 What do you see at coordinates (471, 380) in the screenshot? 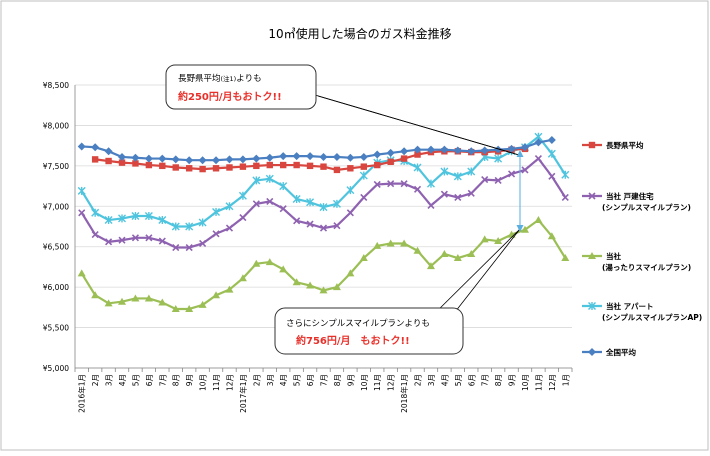
I see `x-tick-label: 6月` at bounding box center [471, 380].